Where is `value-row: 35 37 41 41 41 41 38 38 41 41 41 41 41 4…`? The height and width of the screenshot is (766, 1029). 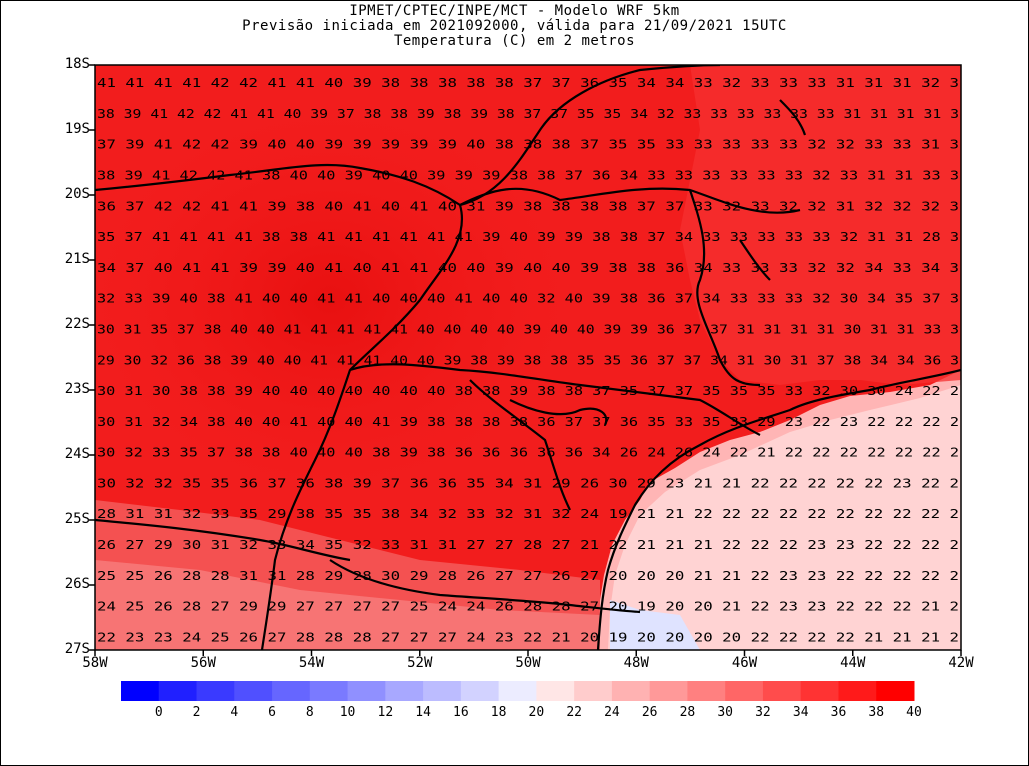 value-row: 35 37 41 41 41 41 38 38 41 41 41 41 41 4… is located at coordinates (528, 236).